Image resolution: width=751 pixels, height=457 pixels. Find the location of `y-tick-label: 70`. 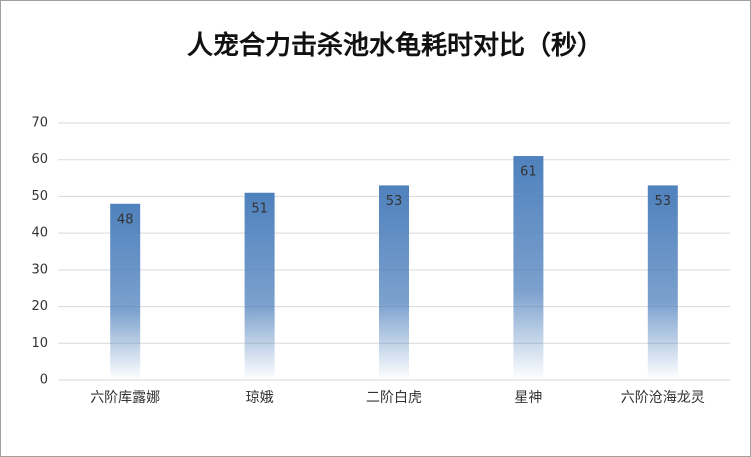

y-tick-label: 70 is located at coordinates (39, 123).